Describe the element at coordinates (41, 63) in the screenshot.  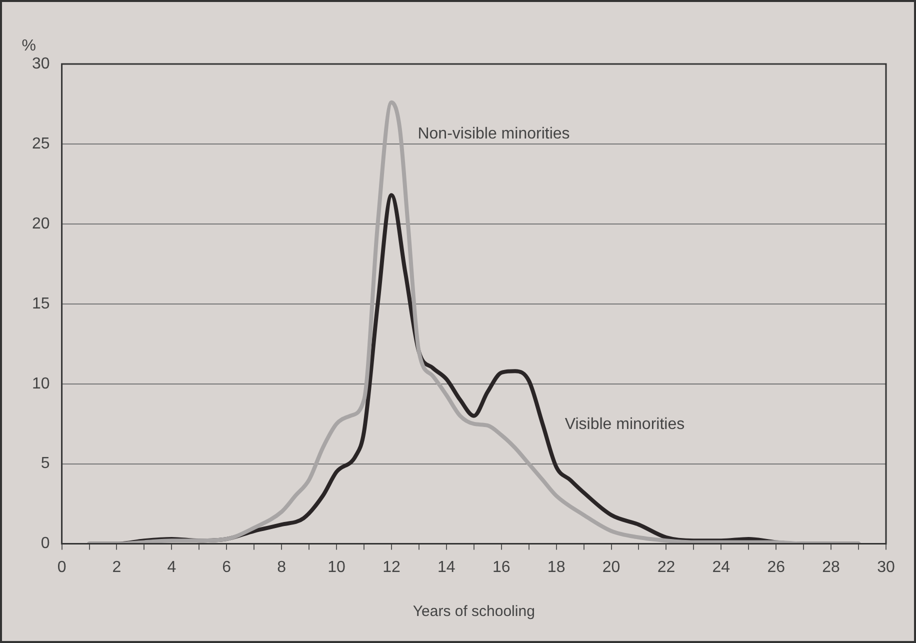
I see `y-tick-label: 30` at that location.